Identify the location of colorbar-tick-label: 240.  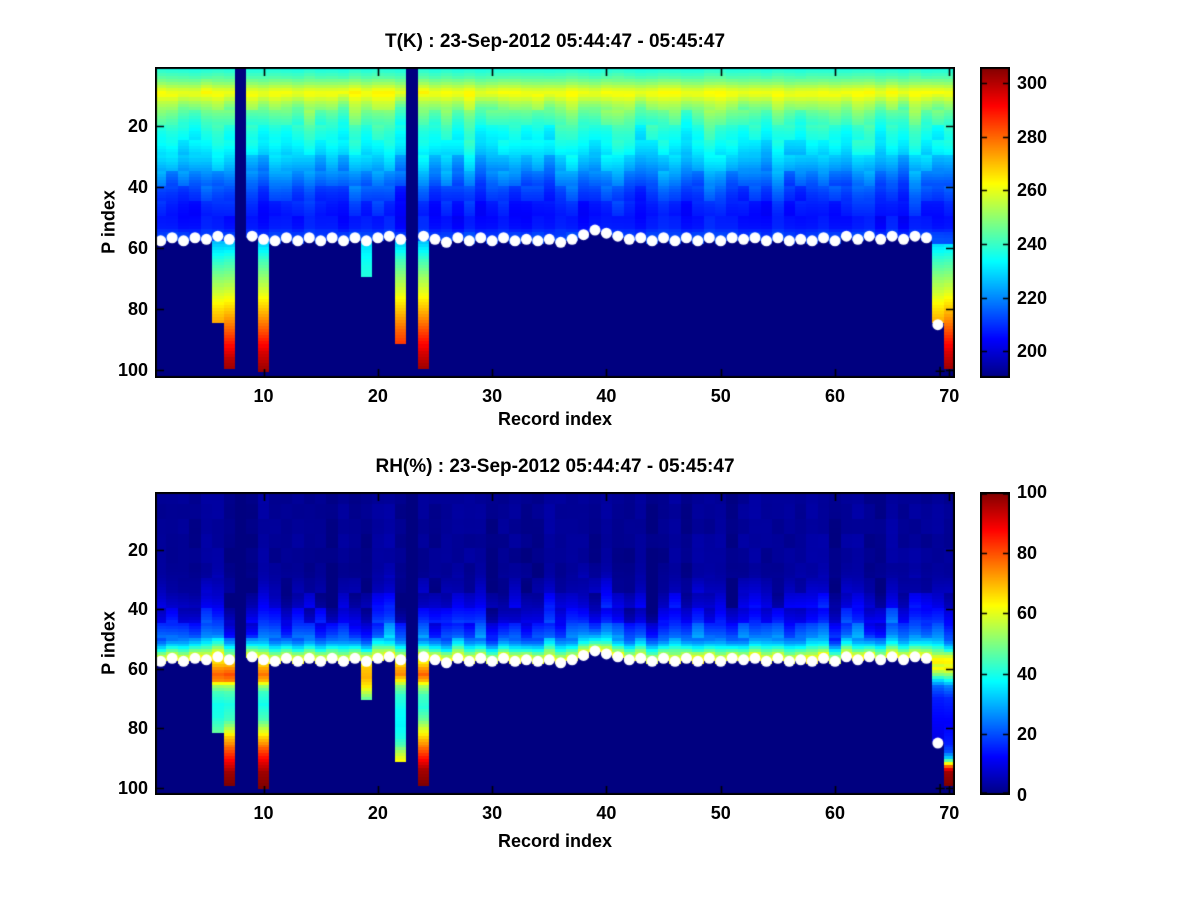
(1032, 243).